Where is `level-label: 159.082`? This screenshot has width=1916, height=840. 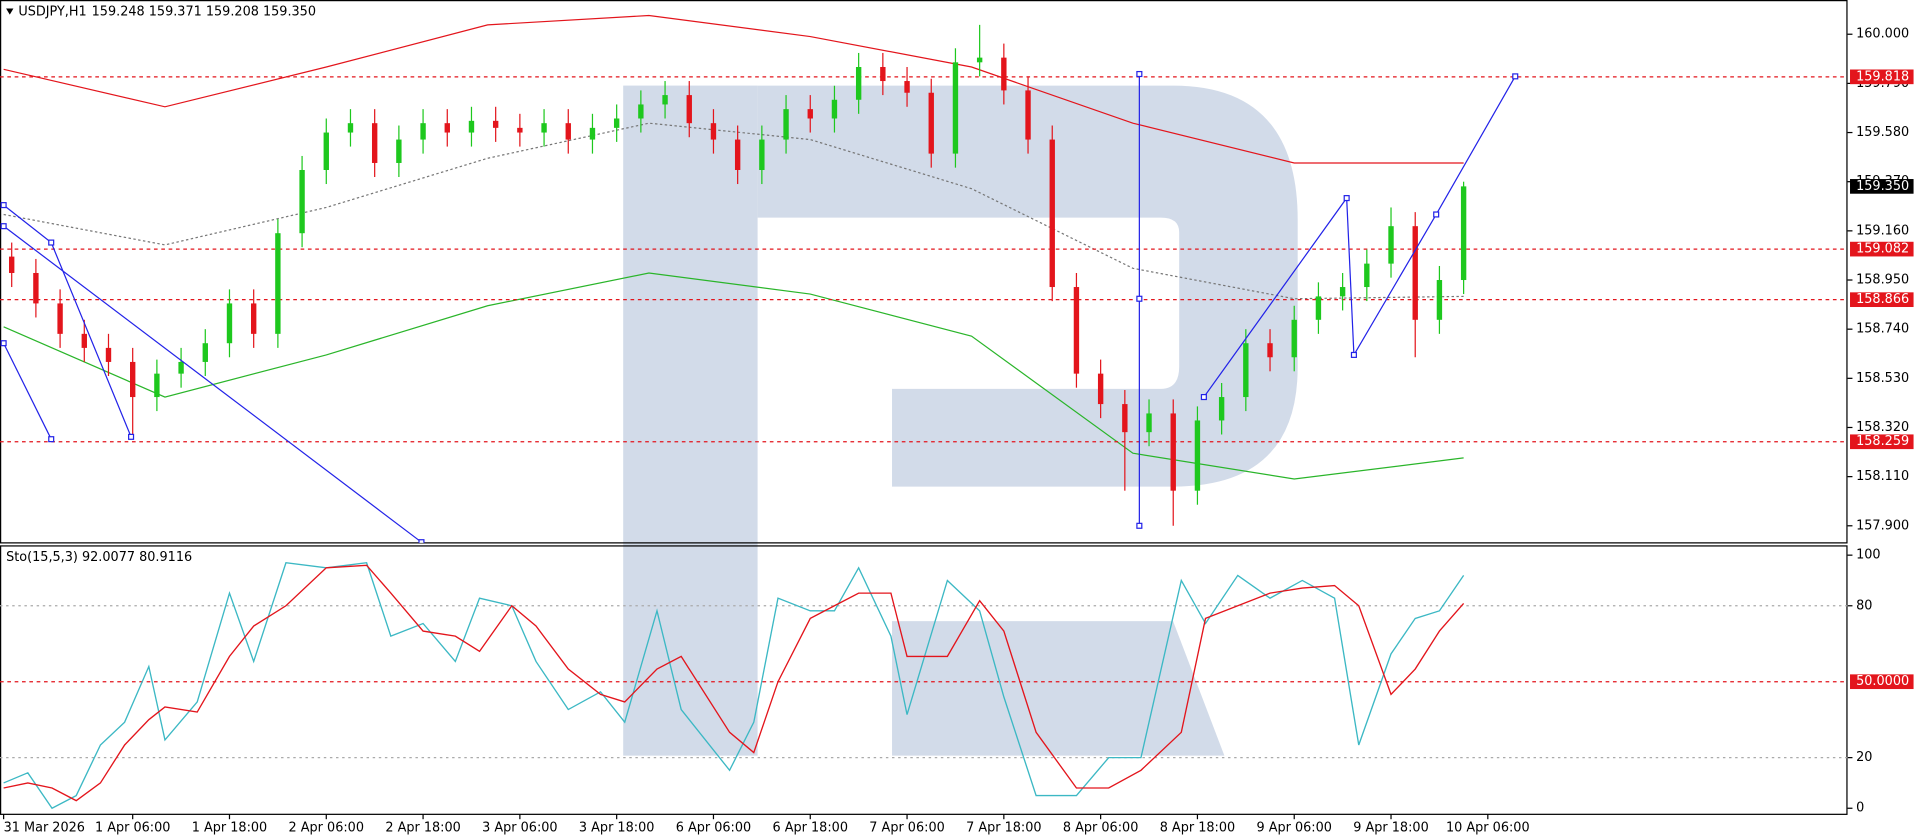
level-label: 159.082 is located at coordinates (1882, 249).